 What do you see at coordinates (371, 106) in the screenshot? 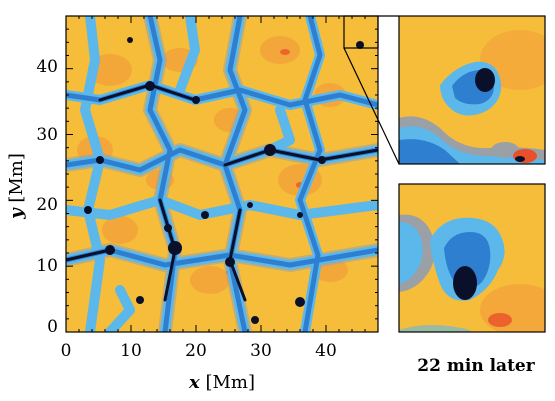
I see `zoom-connector-bottom` at bounding box center [371, 106].